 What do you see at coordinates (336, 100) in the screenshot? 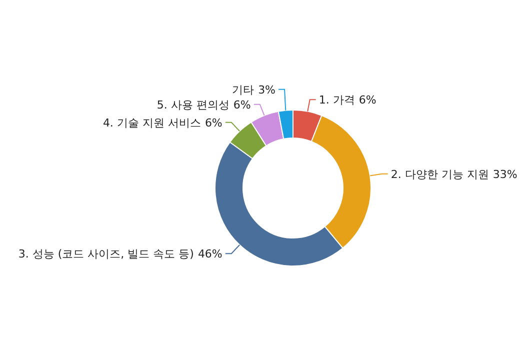
I see `category-label: 1. 가격` at bounding box center [336, 100].